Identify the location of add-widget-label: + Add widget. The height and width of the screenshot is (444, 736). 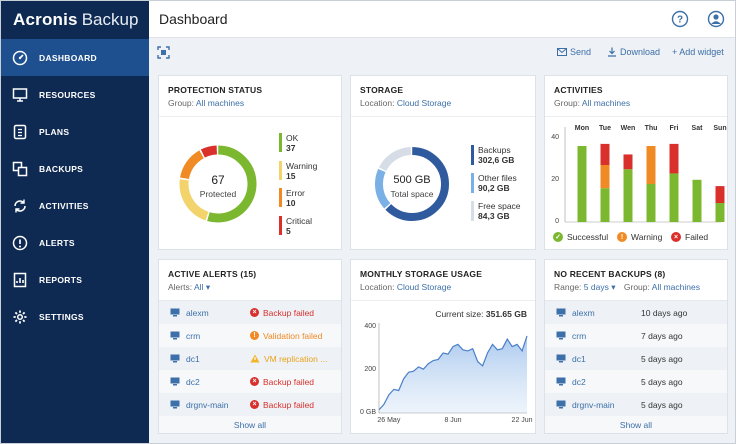
(698, 52).